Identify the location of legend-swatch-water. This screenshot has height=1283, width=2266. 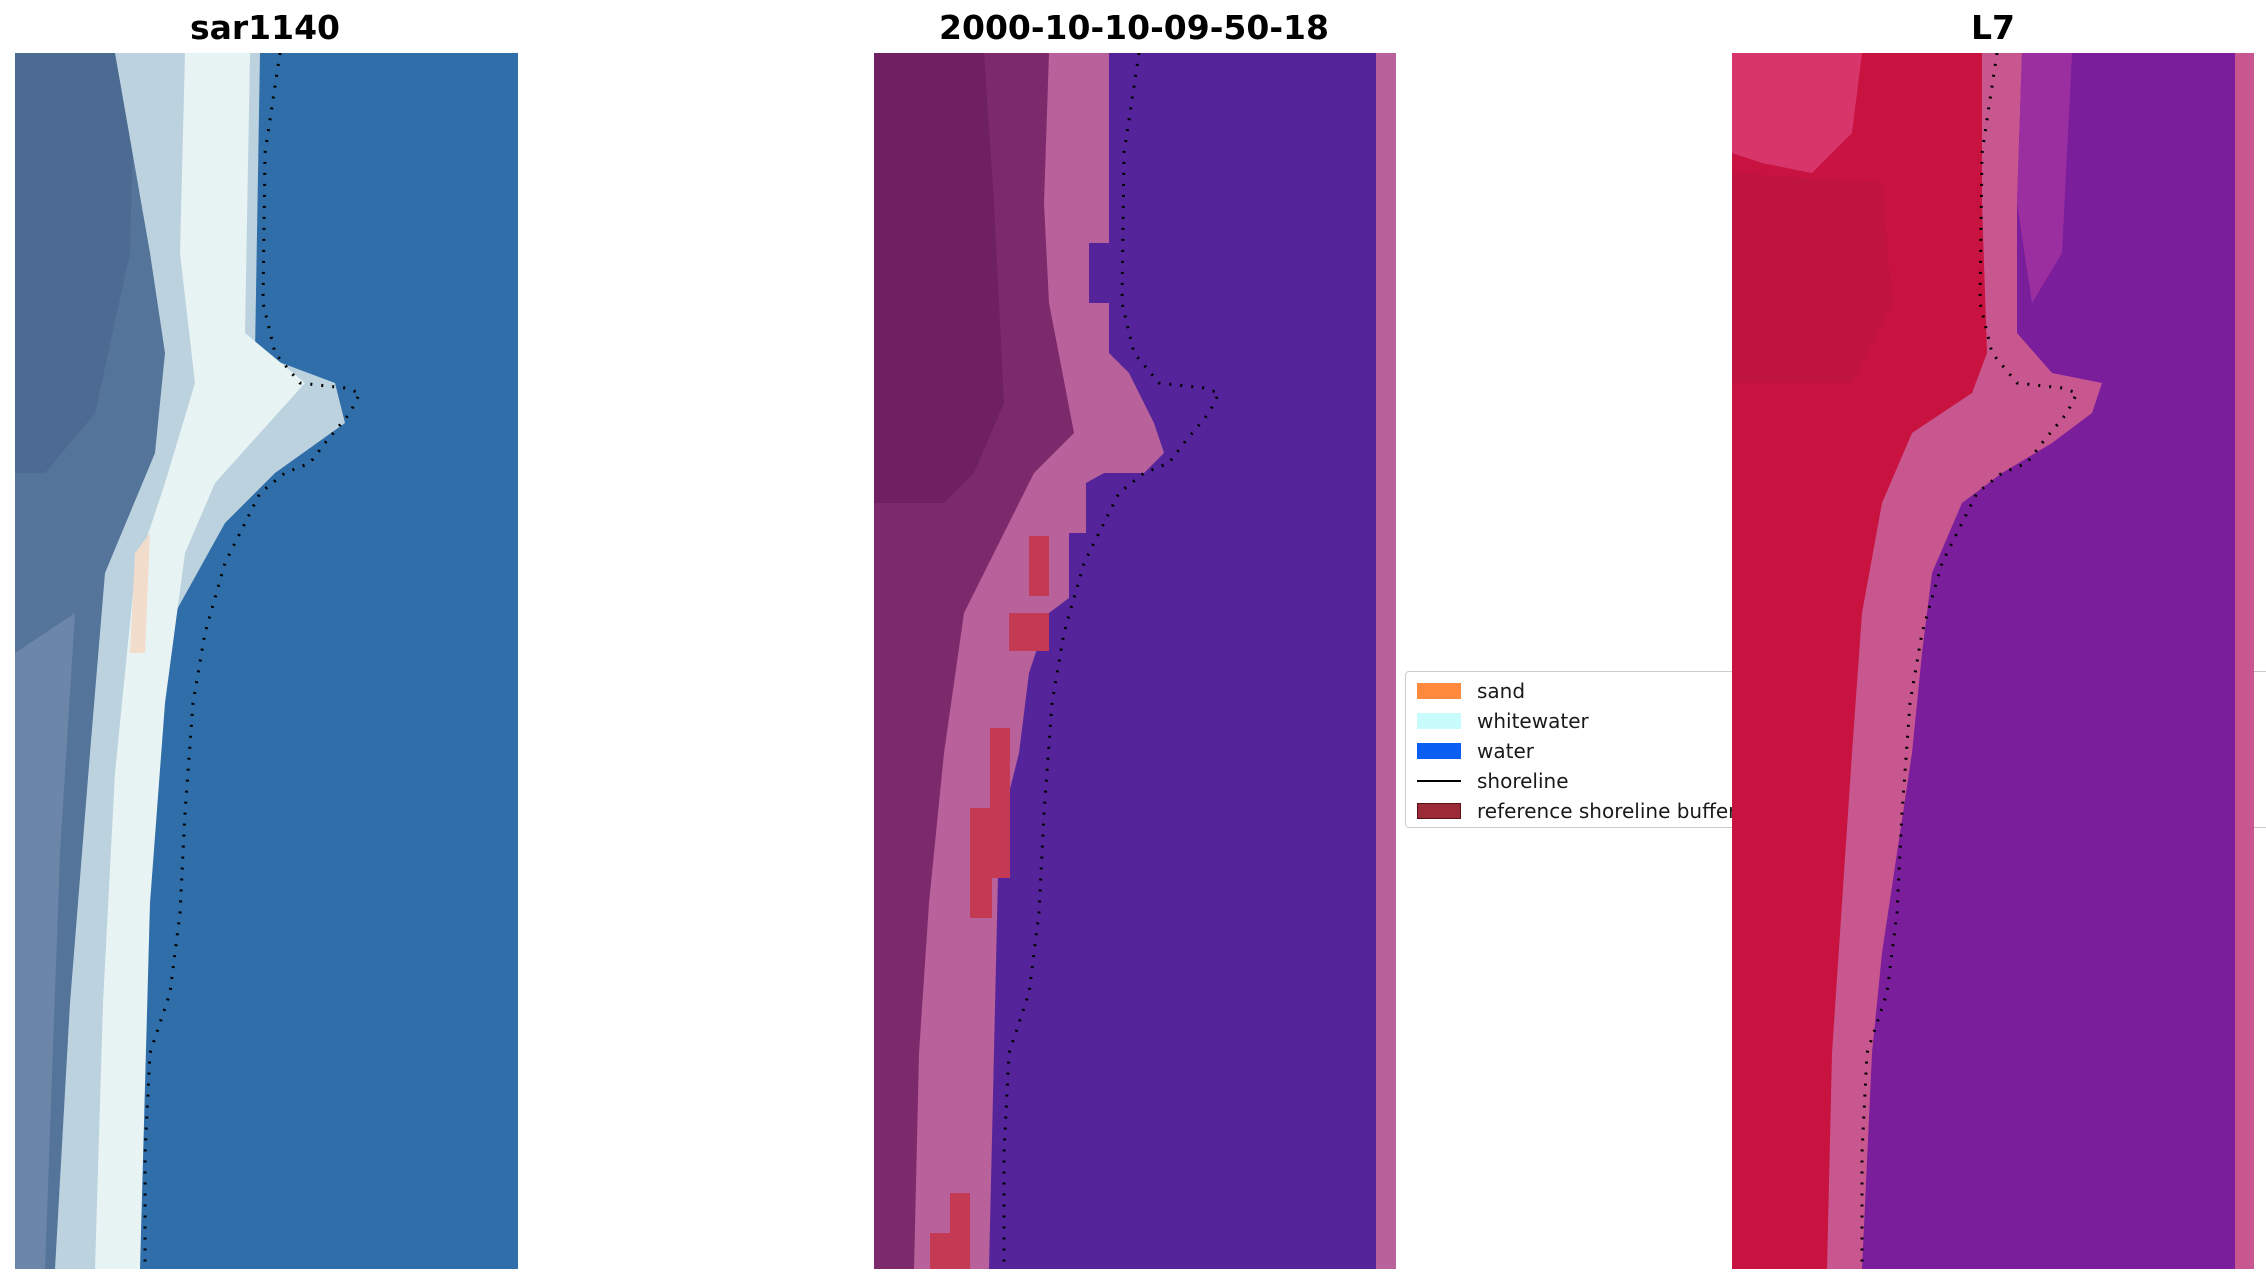
(1439, 751).